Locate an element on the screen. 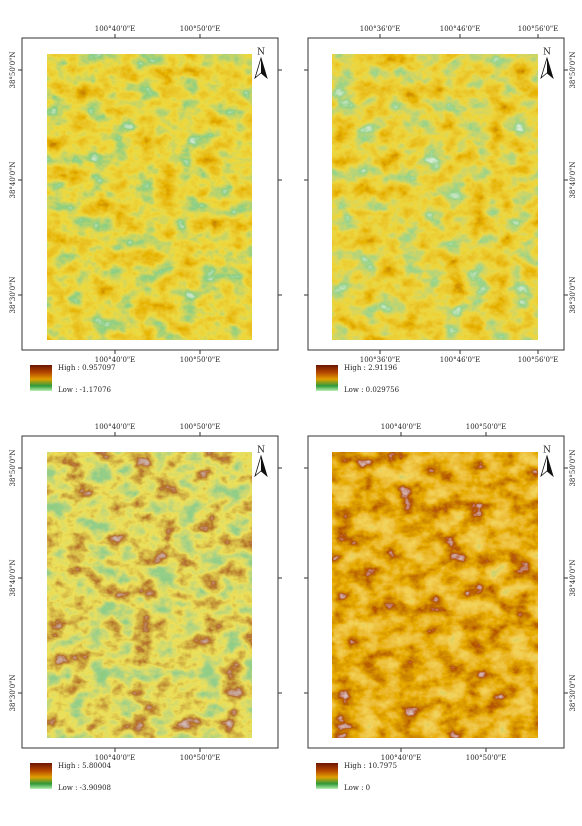  legend-low: Low : 0.029756 is located at coordinates (372, 390).